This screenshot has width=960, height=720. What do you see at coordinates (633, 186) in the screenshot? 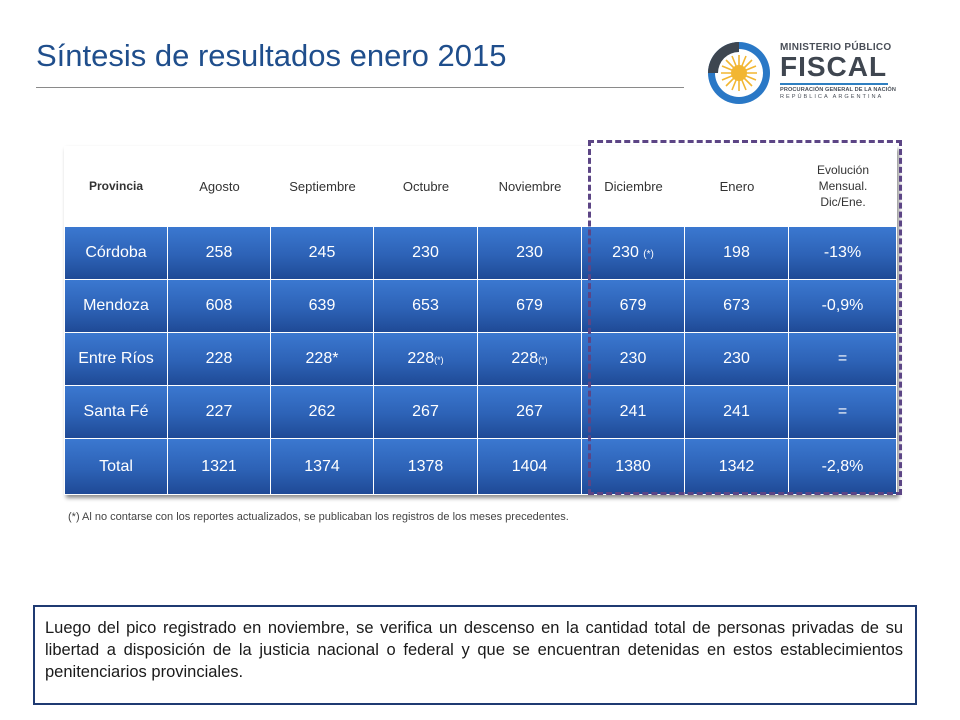
I see `header-diciembre: Diciembre` at bounding box center [633, 186].